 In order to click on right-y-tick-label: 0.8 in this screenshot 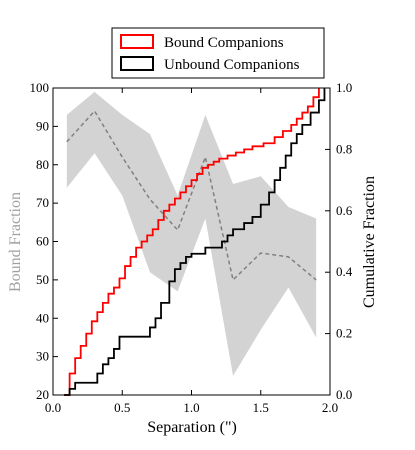, I will do `click(344, 148)`.